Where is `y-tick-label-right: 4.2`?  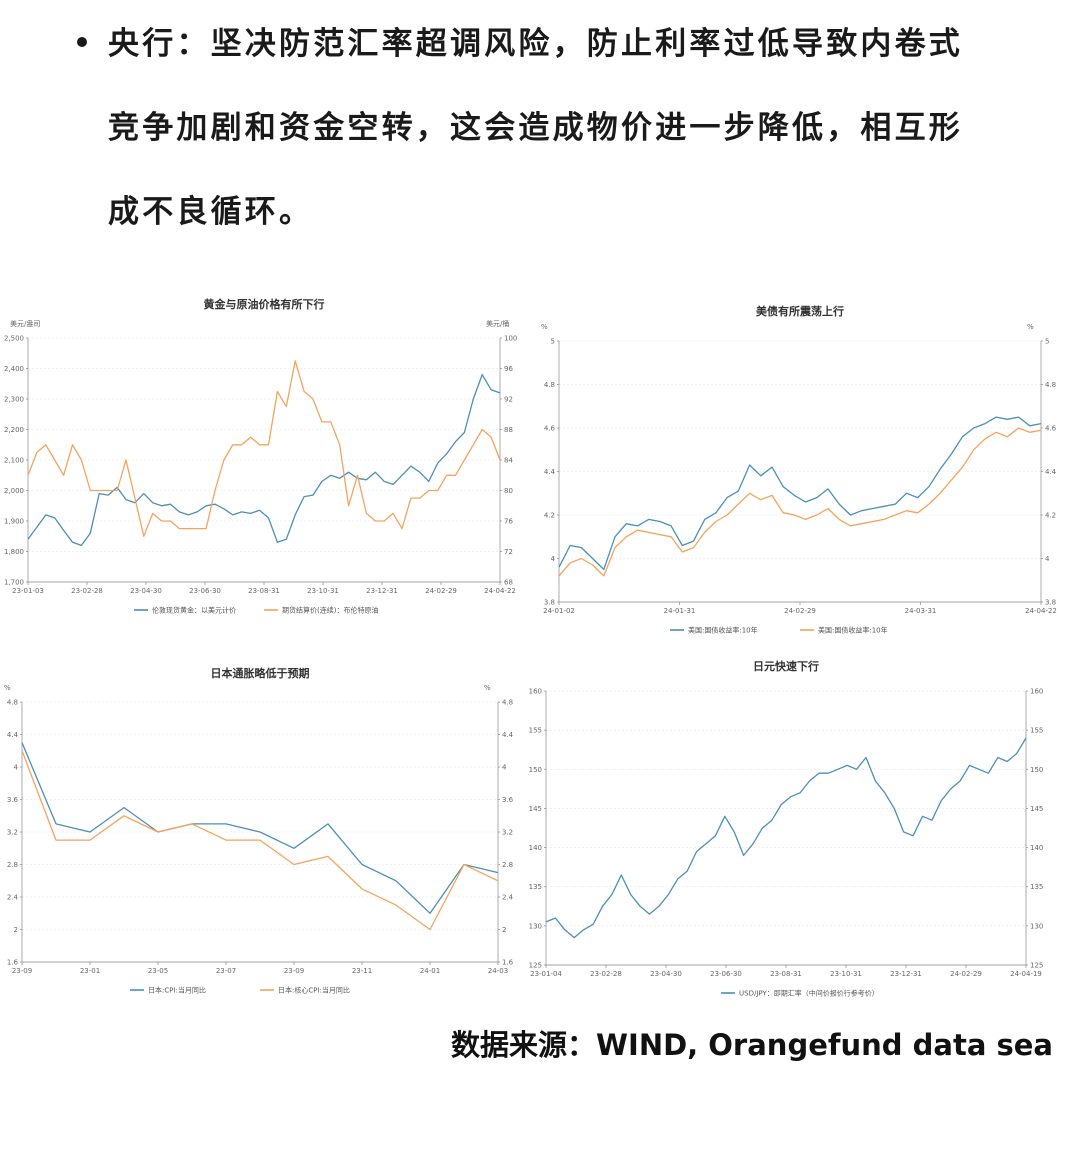 y-tick-label-right: 4.2 is located at coordinates (1050, 516).